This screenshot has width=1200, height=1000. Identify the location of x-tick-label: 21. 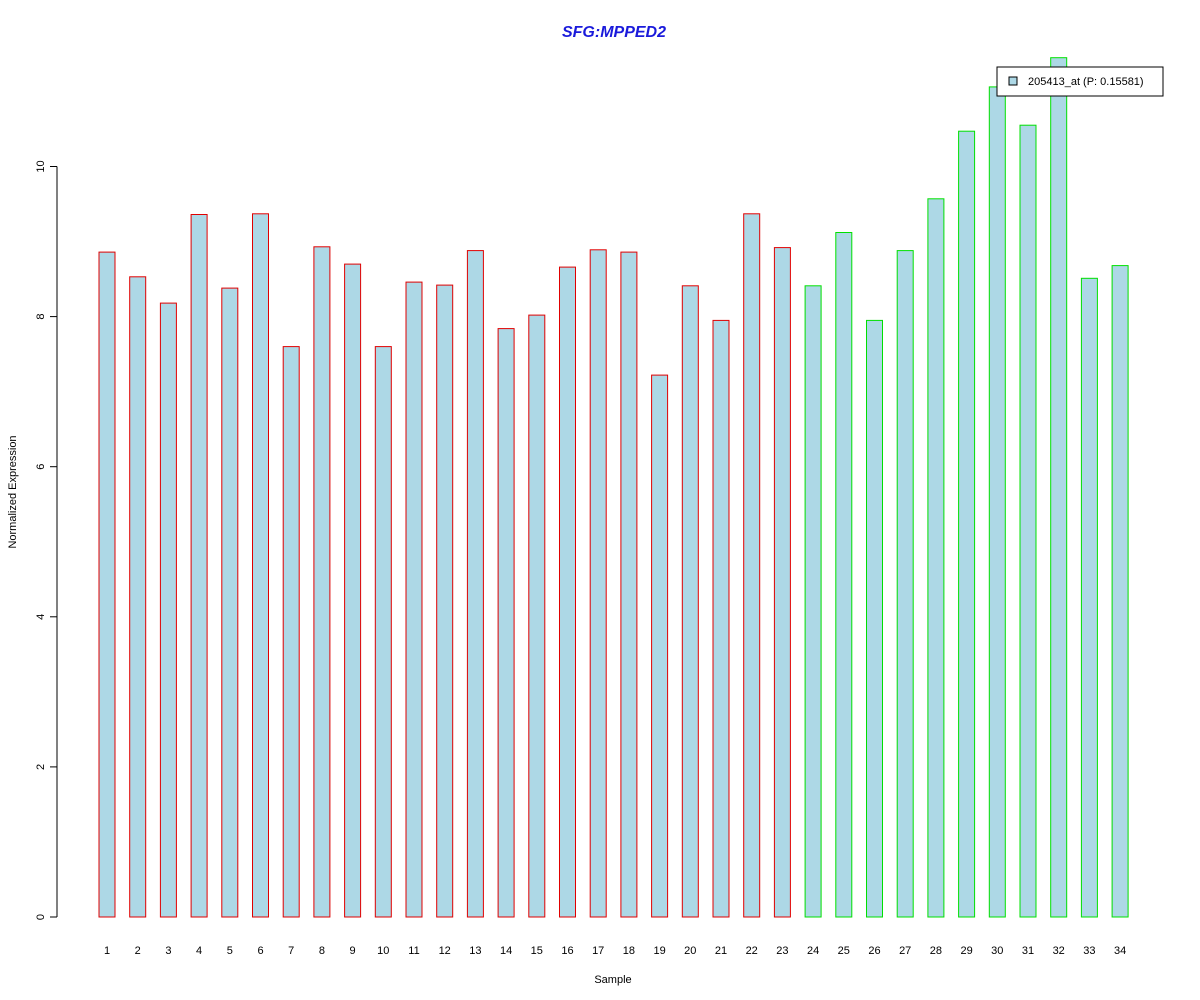
(721, 951).